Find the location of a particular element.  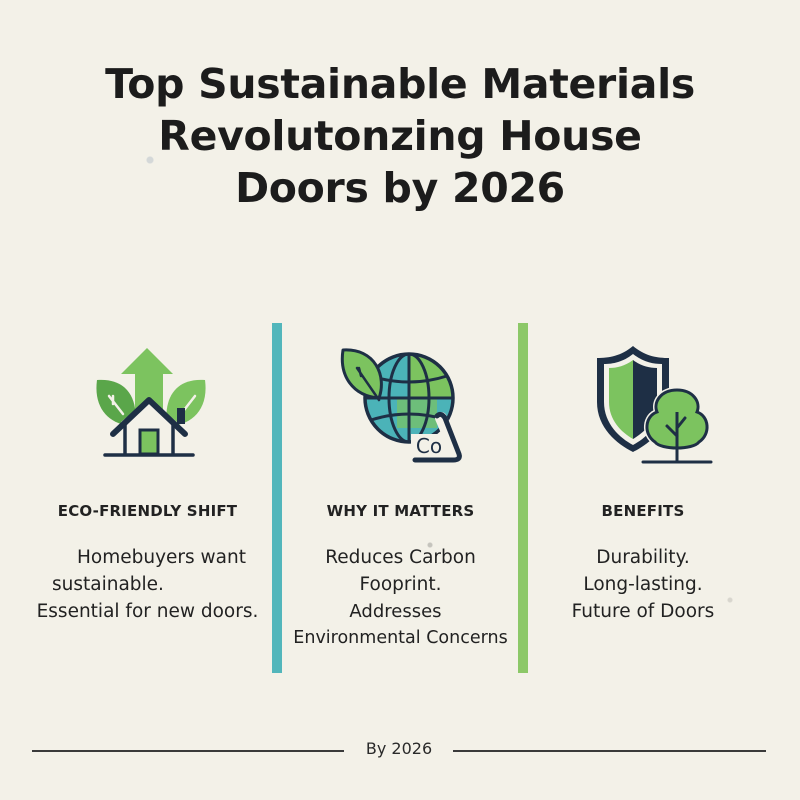

body-line: Durability. is located at coordinates (643, 557).